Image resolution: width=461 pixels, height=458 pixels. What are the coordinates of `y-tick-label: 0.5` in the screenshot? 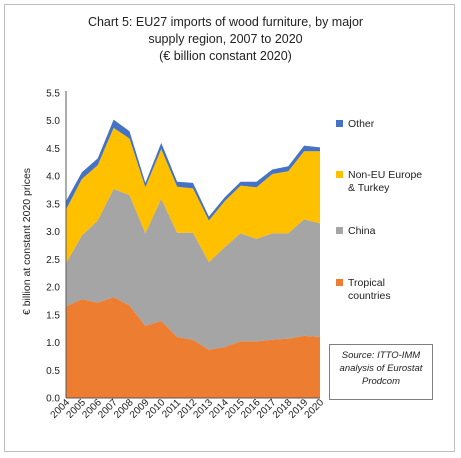 It's located at (53, 371).